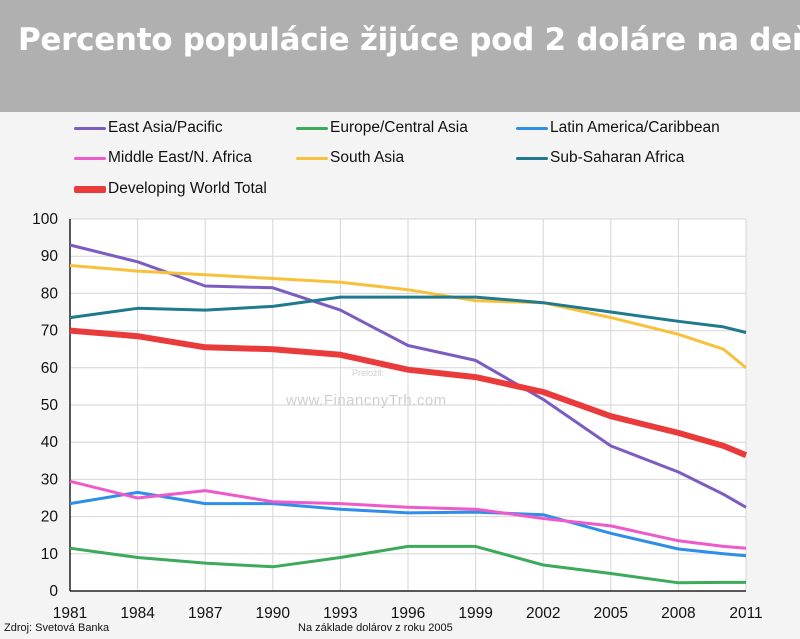 The height and width of the screenshot is (639, 800). I want to click on x-tick-label: 1993, so click(340, 613).